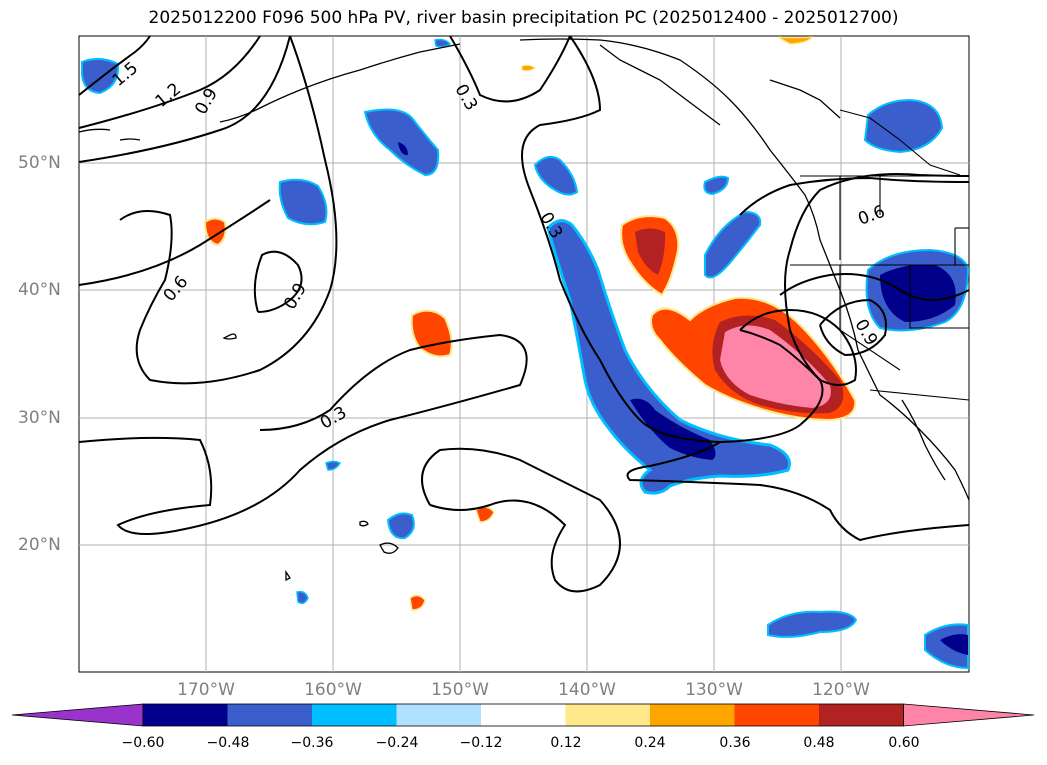  I want to click on negative-blob-canada, so click(903, 126).